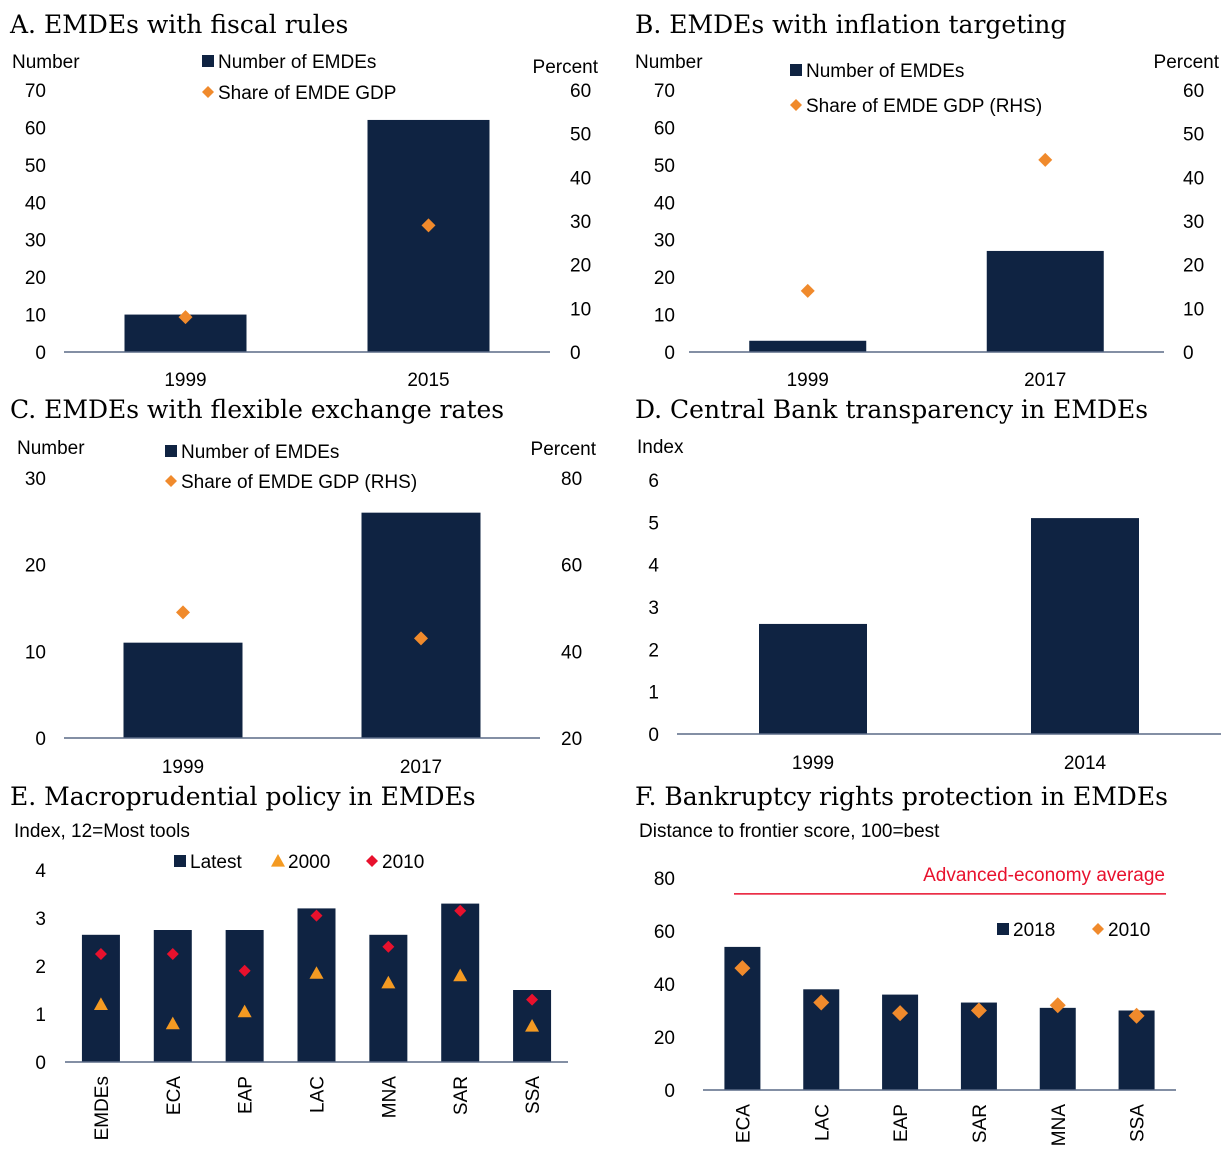  I want to click on y-axis-title: Distance to frontier score, 100=best, so click(789, 831).